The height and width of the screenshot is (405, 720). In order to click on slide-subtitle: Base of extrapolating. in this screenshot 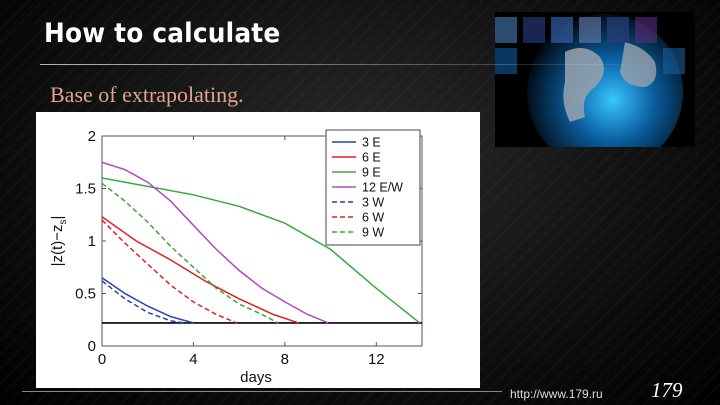, I will do `click(147, 94)`.